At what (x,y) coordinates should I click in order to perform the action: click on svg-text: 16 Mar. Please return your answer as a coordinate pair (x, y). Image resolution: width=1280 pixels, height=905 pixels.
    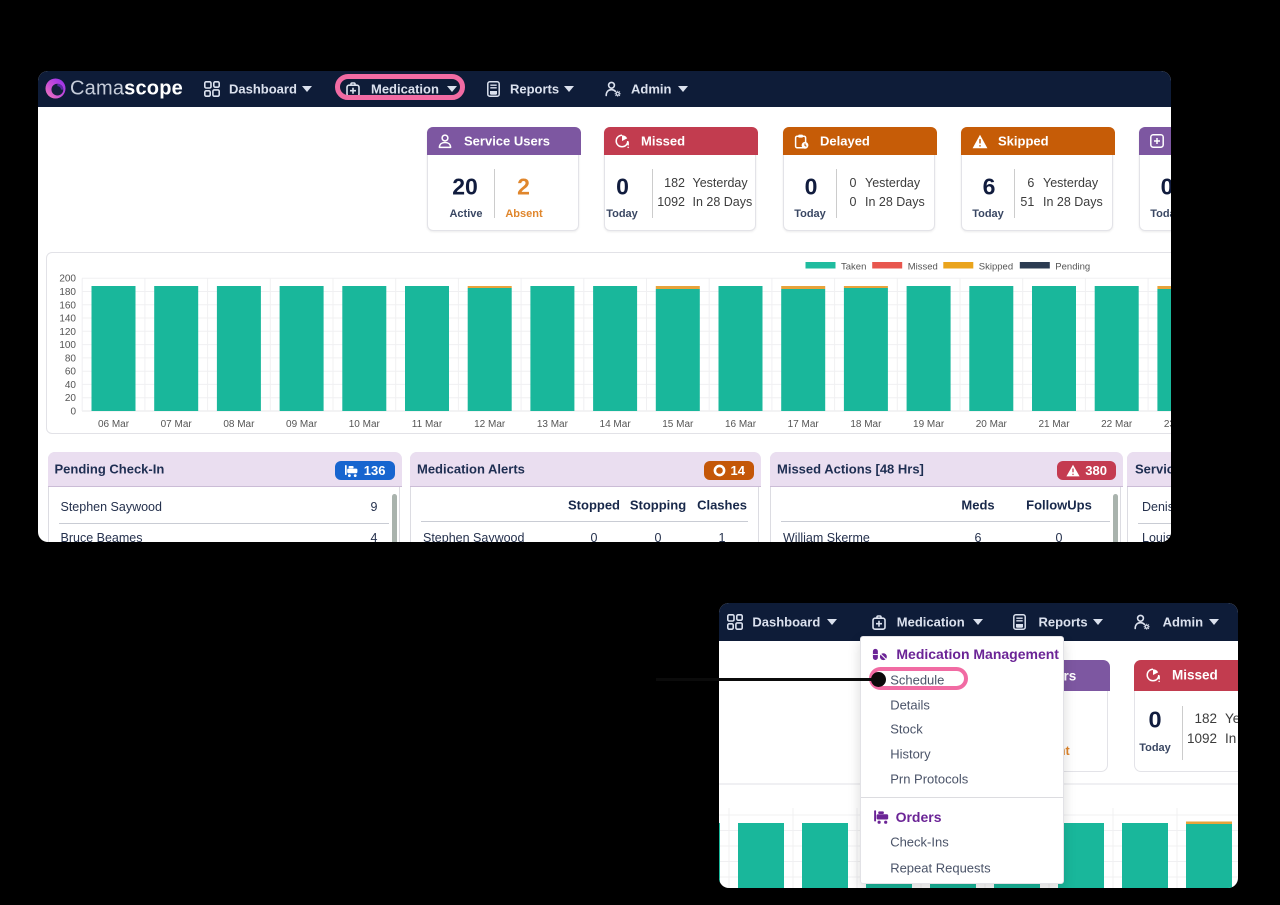
    Looking at the image, I should click on (741, 424).